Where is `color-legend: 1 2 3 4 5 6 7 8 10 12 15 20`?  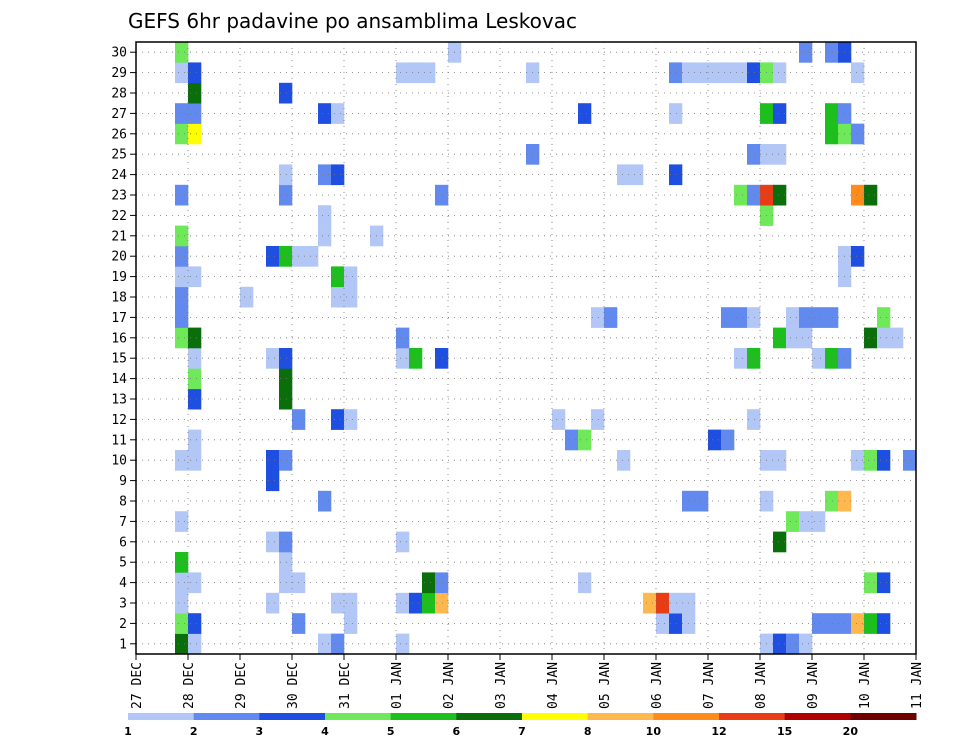 color-legend: 1 2 3 4 5 6 7 8 10 12 15 20 is located at coordinates (520, 725).